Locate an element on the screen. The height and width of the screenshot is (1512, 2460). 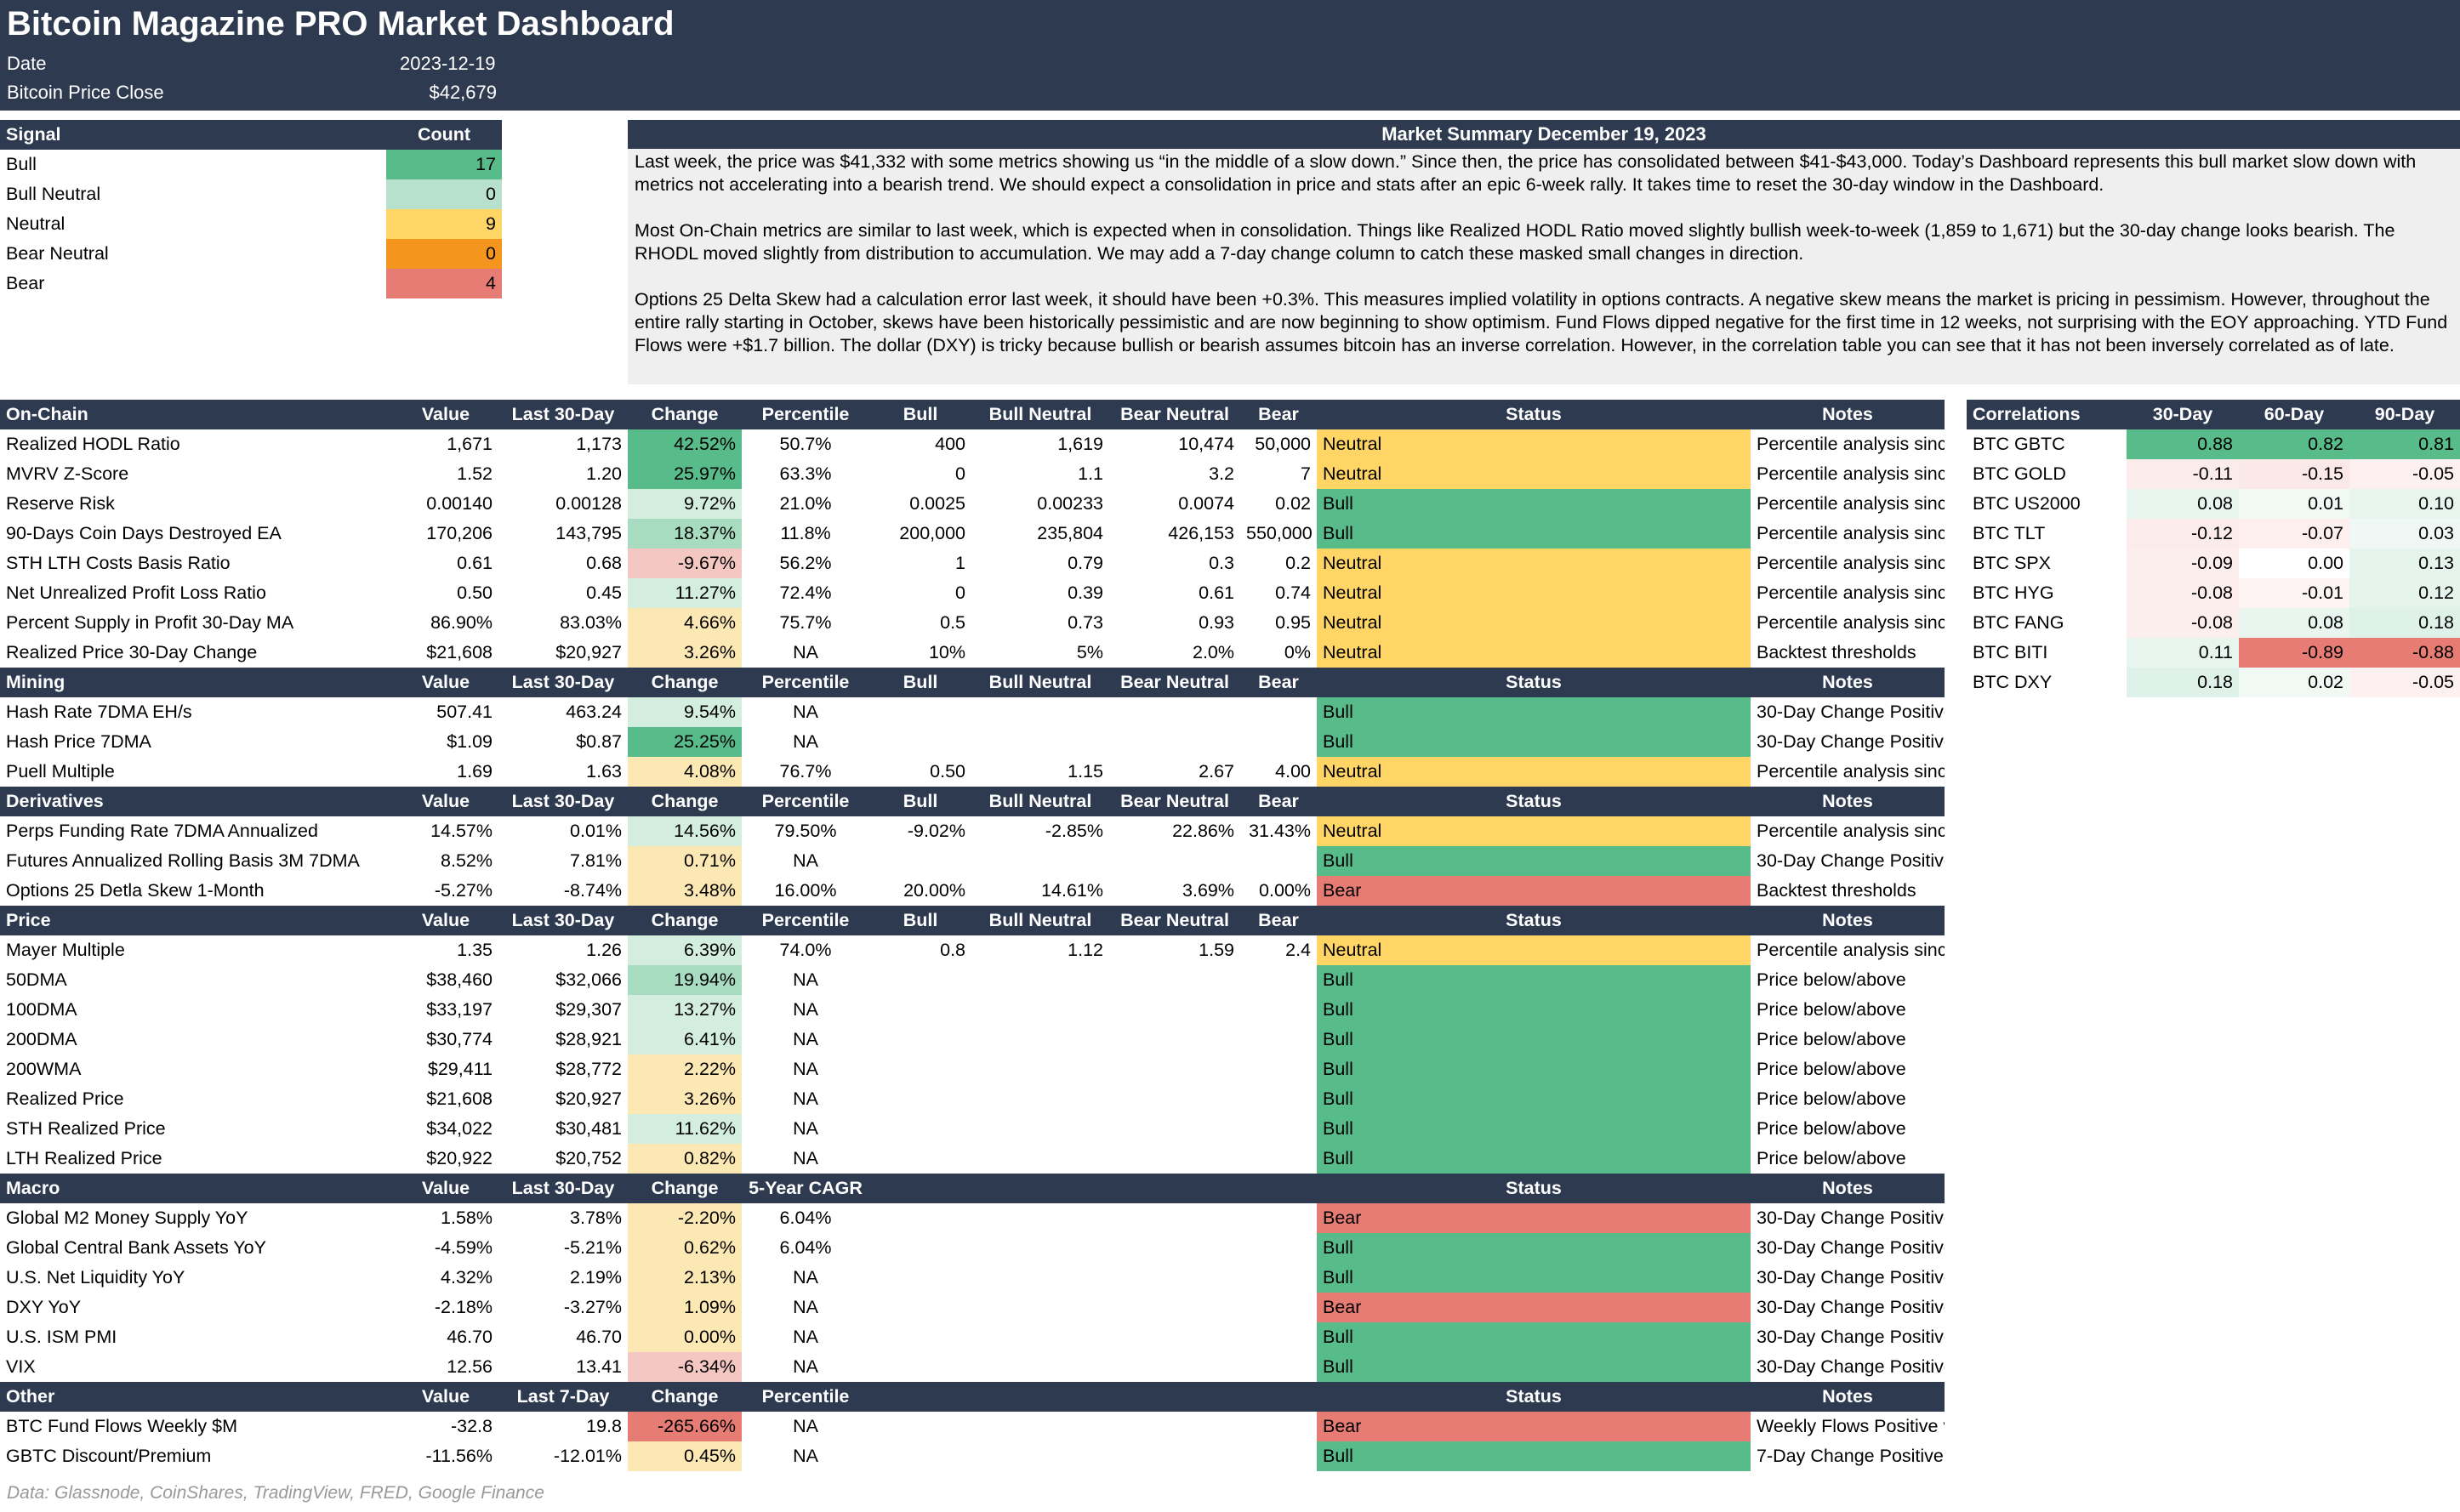
correlation-d60: -0.07 is located at coordinates (2294, 534).